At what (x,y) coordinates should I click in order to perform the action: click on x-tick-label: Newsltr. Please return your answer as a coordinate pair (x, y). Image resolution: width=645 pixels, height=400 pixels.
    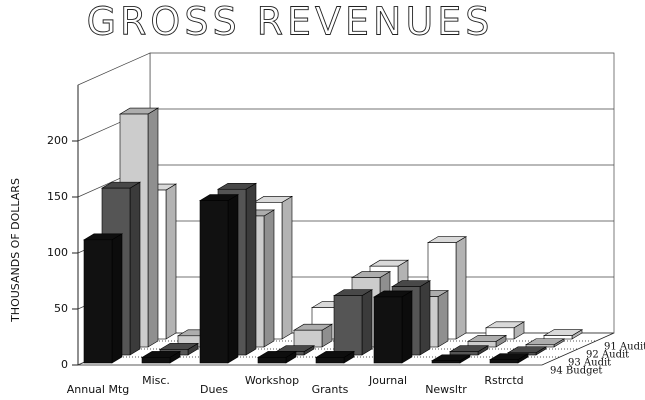
    Looking at the image, I should click on (446, 389).